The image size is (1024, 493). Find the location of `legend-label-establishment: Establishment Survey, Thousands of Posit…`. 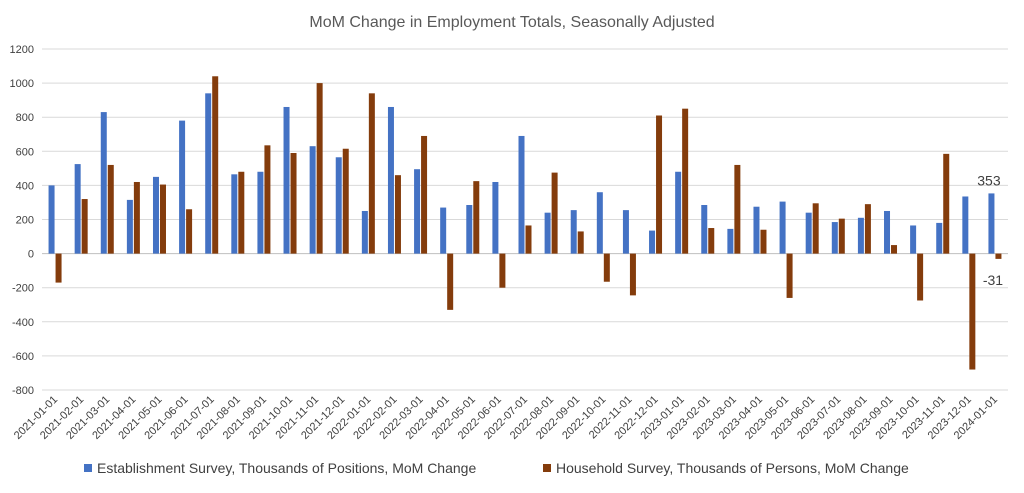

legend-label-establishment: Establishment Survey, Thousands of Posit… is located at coordinates (286, 468).